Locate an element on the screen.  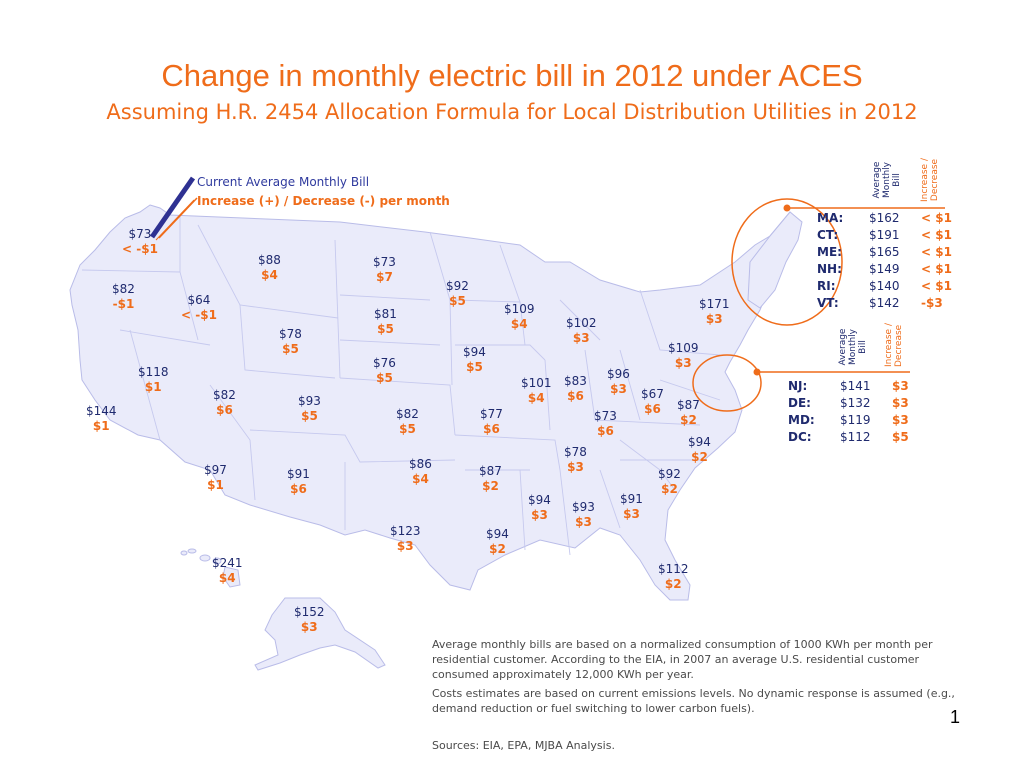
state-value-nd: $73 $7 is located at coordinates (384, 269).